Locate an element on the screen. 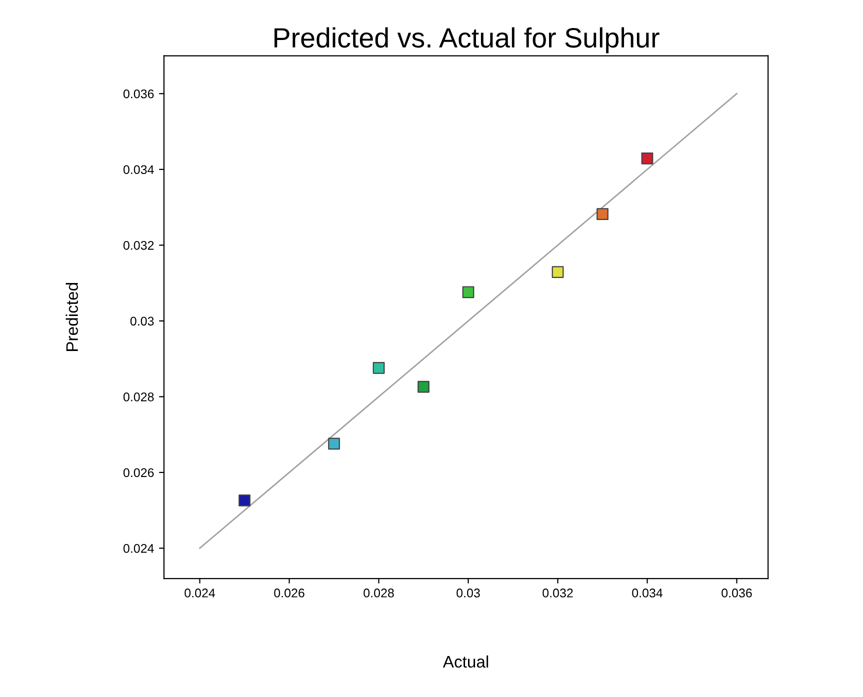 This screenshot has width=863, height=697. x-axis-title: Actual is located at coordinates (465, 661).